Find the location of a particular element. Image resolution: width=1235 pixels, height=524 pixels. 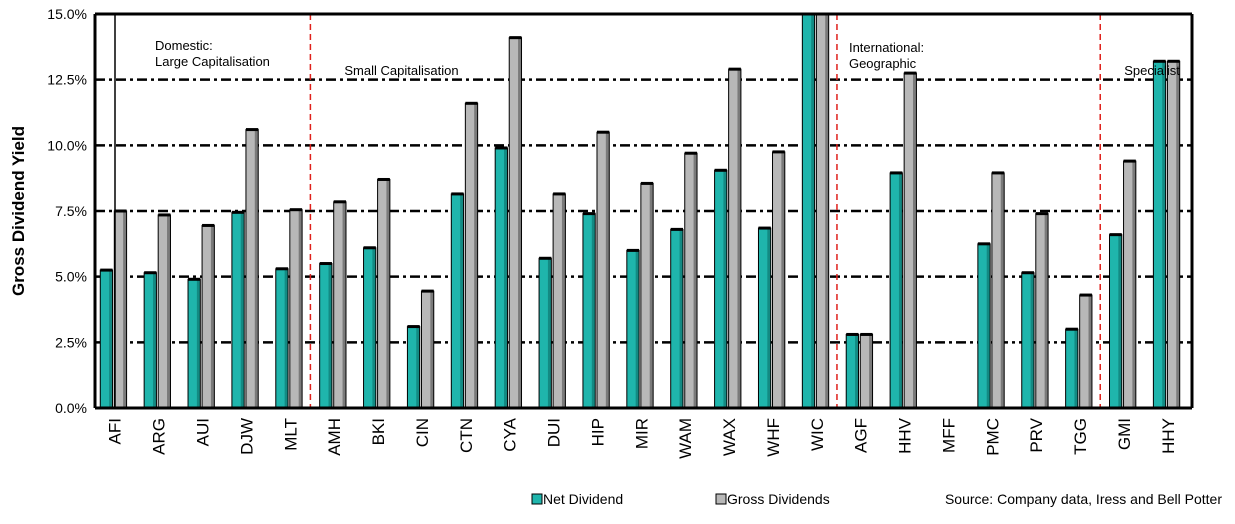

bar-gross-bki is located at coordinates (384, 293).